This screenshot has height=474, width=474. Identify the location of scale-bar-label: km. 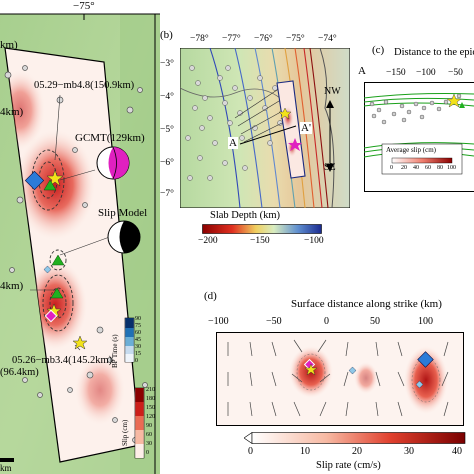
(6, 468).